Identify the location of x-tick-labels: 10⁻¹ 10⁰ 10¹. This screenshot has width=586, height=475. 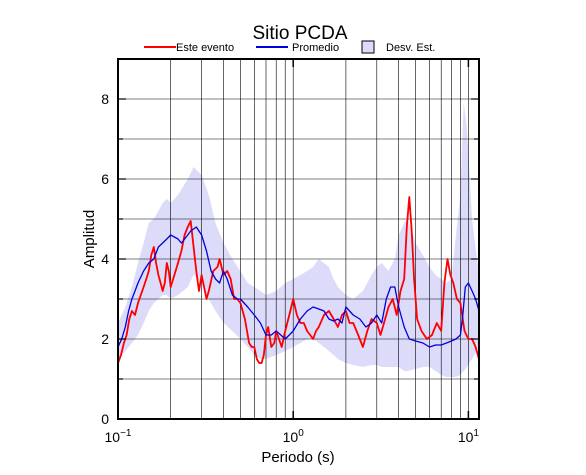
(292, 436).